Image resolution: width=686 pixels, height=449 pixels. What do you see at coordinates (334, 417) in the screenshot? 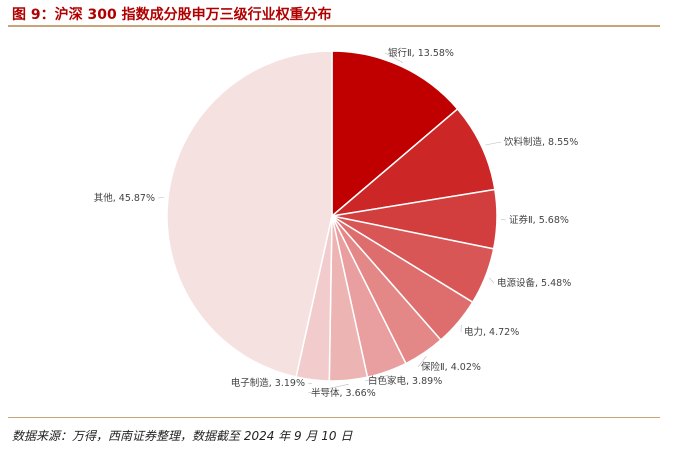
I see `bottom-rule` at bounding box center [334, 417].